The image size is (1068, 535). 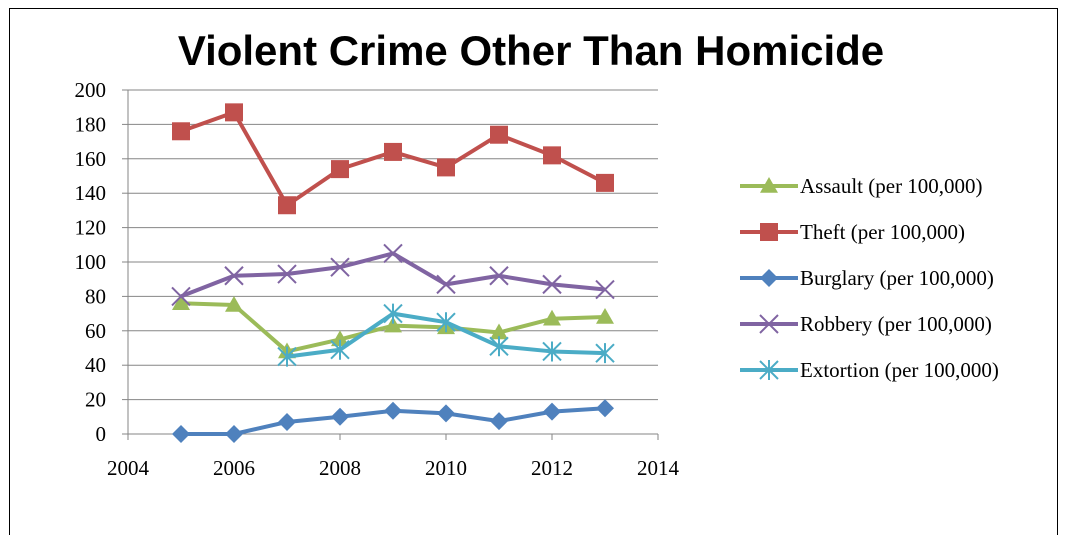 What do you see at coordinates (91, 90) in the screenshot?
I see `y-tick-label: 200` at bounding box center [91, 90].